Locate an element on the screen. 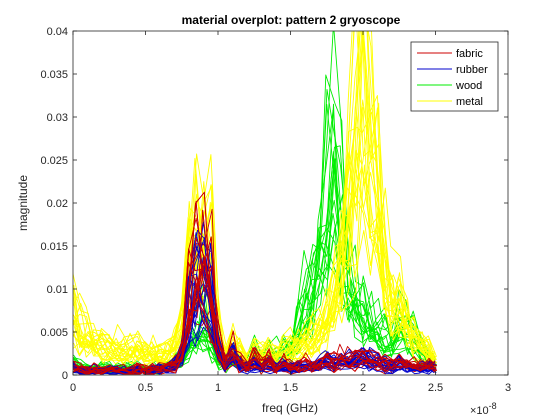 This screenshot has width=560, height=420. y-tick-label: 0.03 is located at coordinates (57, 118).